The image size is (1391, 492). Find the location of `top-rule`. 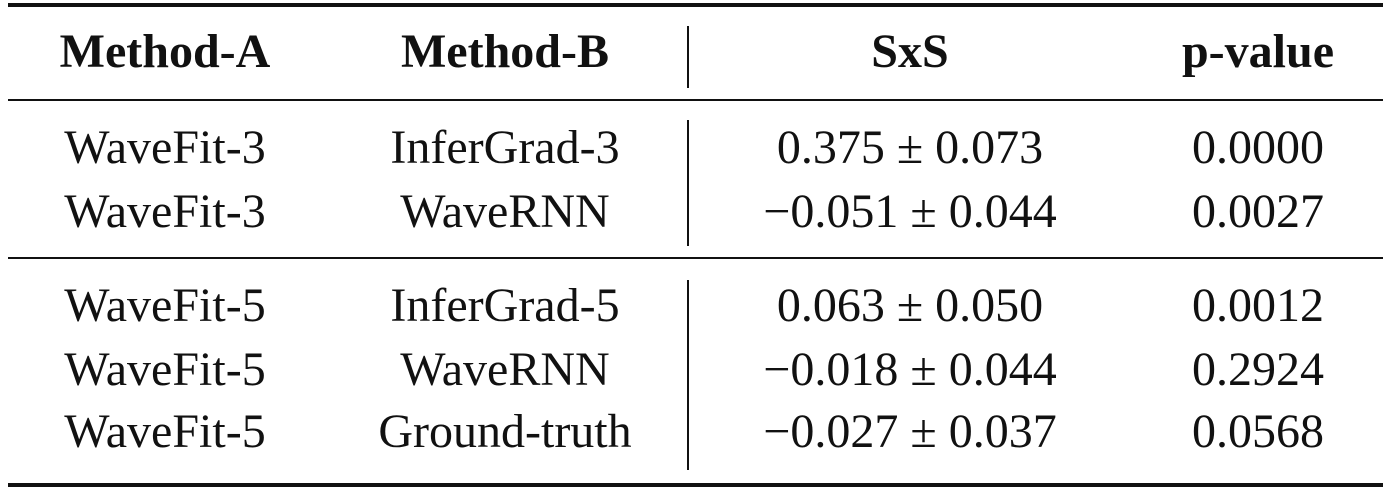

top-rule is located at coordinates (695, 5).